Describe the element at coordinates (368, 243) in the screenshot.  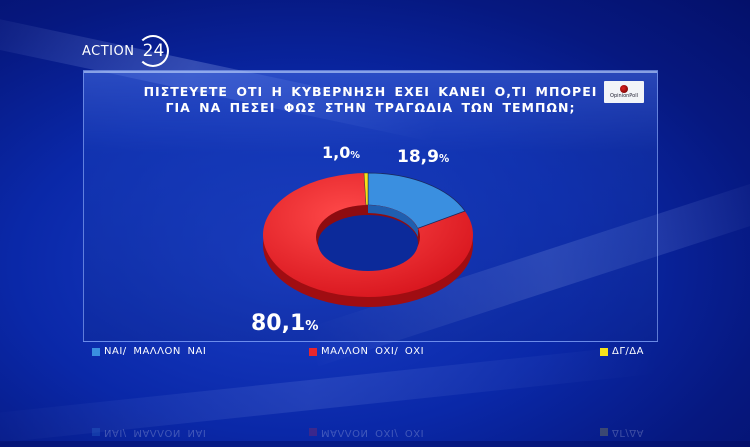
I see `donut-hole` at that location.